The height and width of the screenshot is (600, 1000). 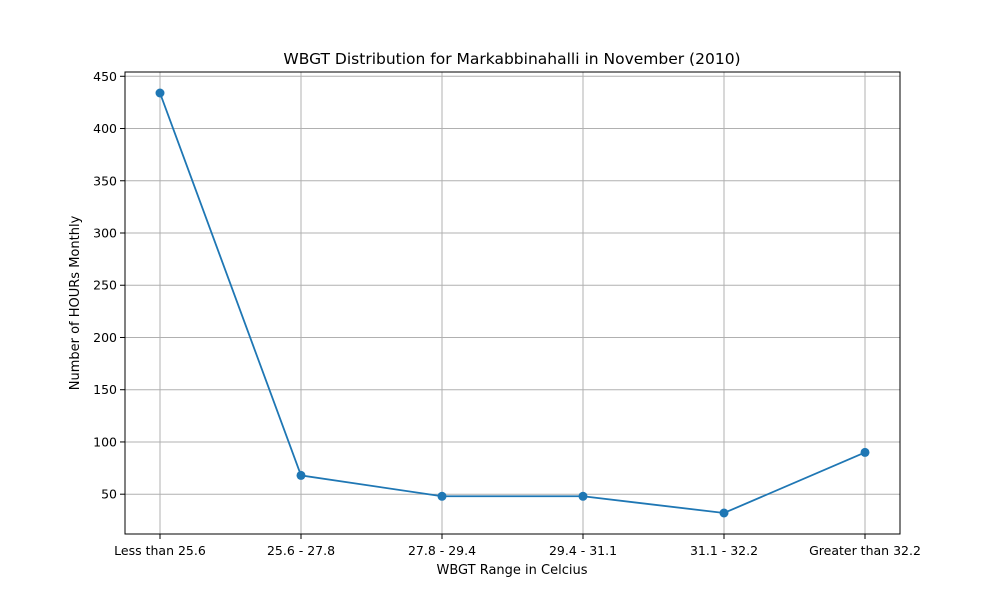 I want to click on y-tick-label: 300, so click(x=105, y=233).